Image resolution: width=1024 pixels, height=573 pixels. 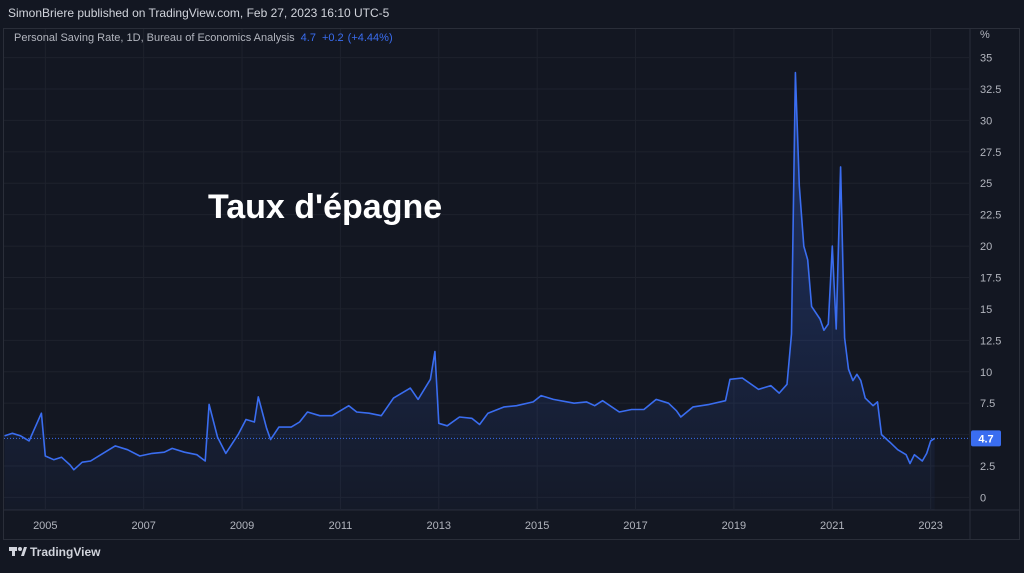 I want to click on y-tick-label: 17.5, so click(x=990, y=279).